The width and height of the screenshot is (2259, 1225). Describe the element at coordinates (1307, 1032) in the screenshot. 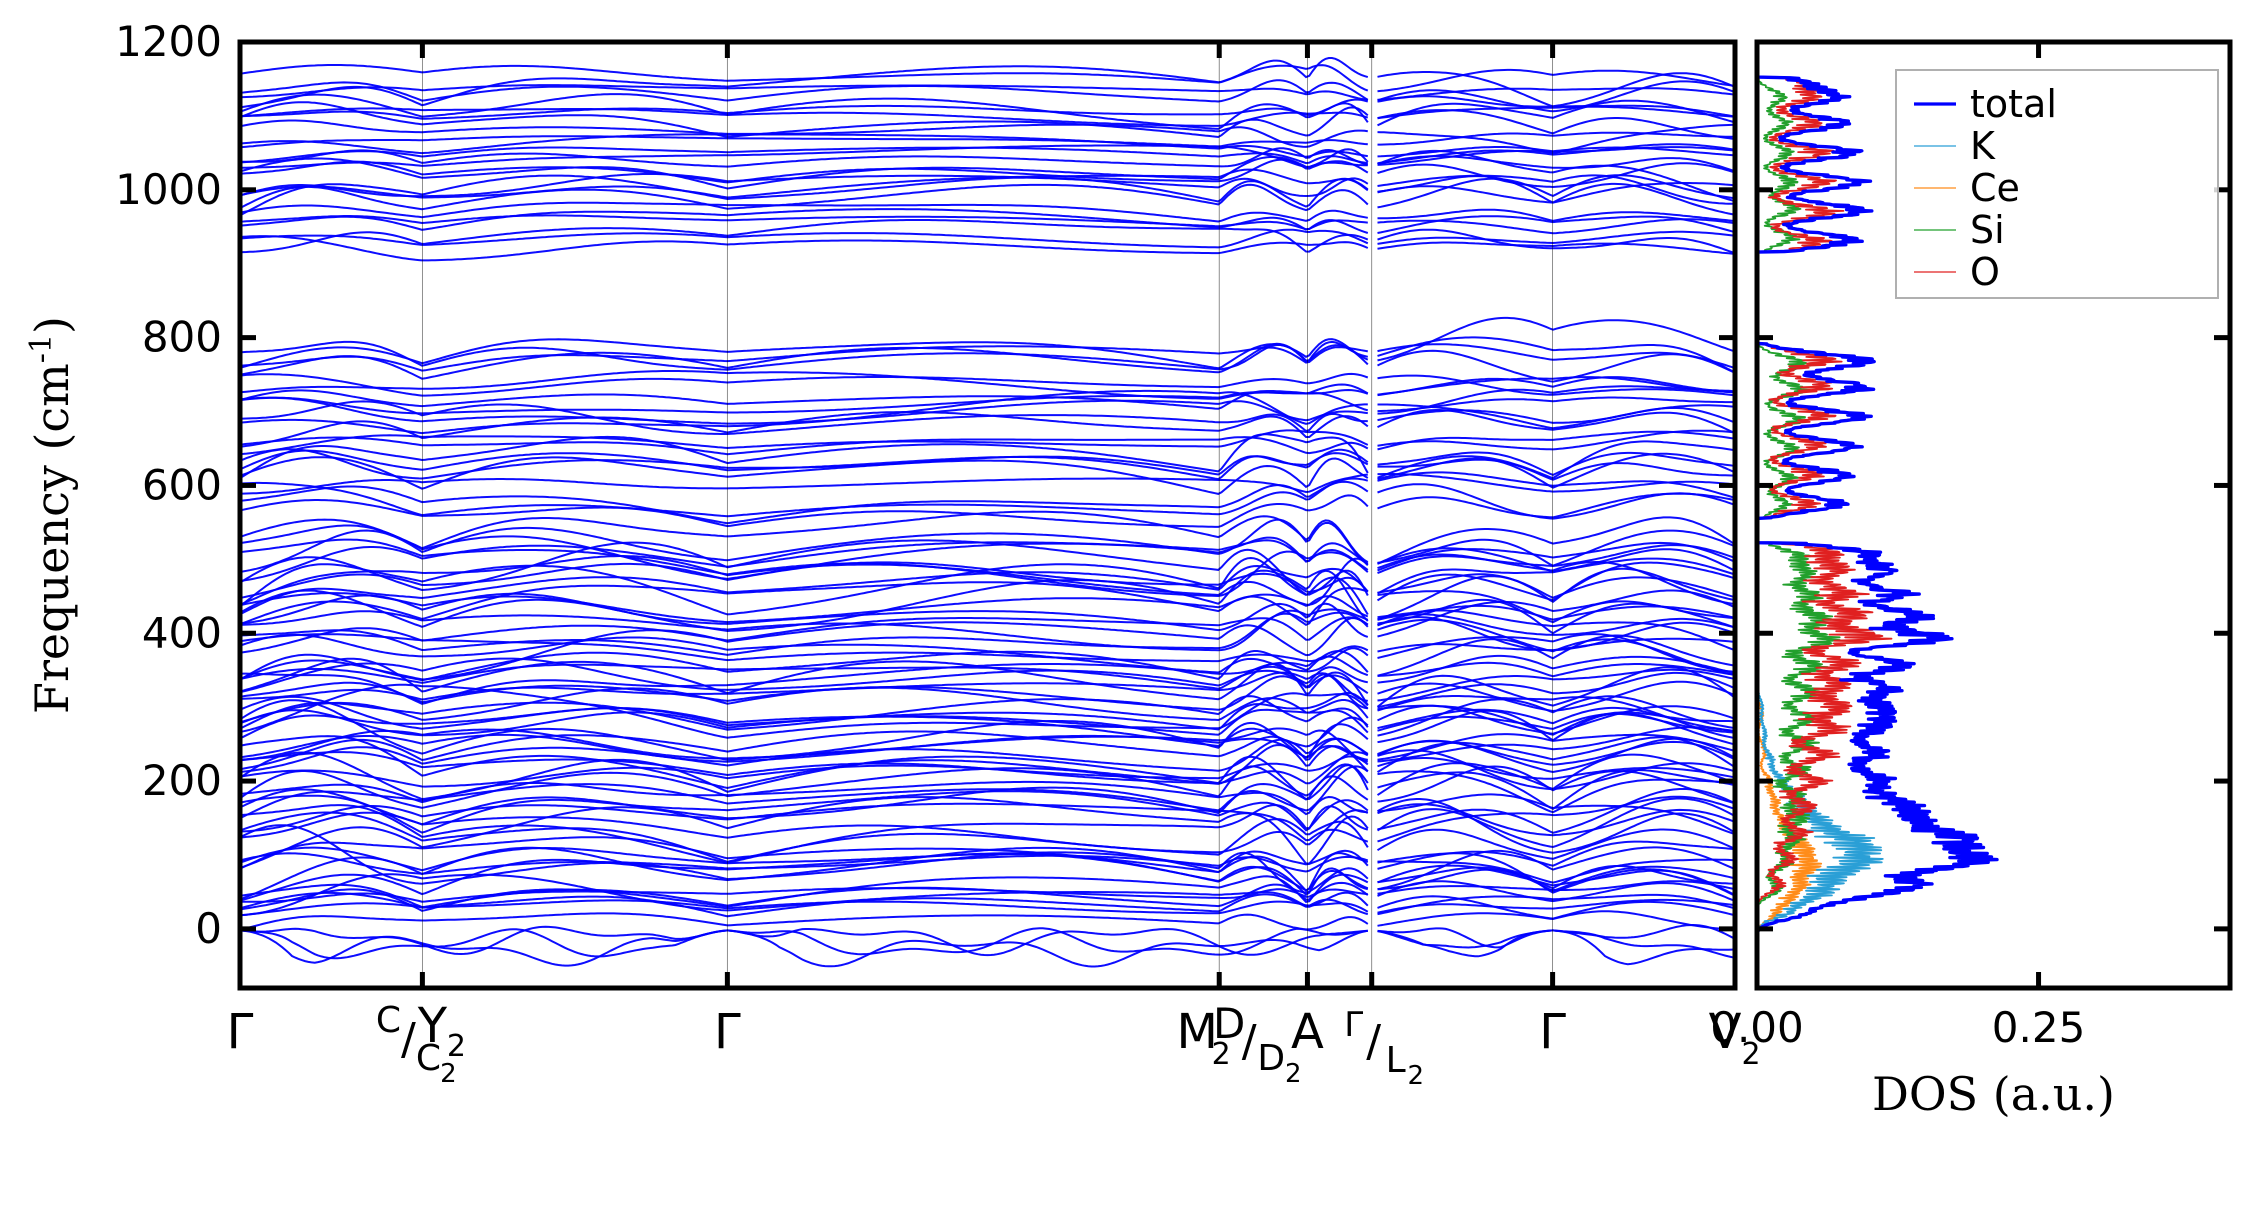

I see `x-tick-label-a: A` at that location.